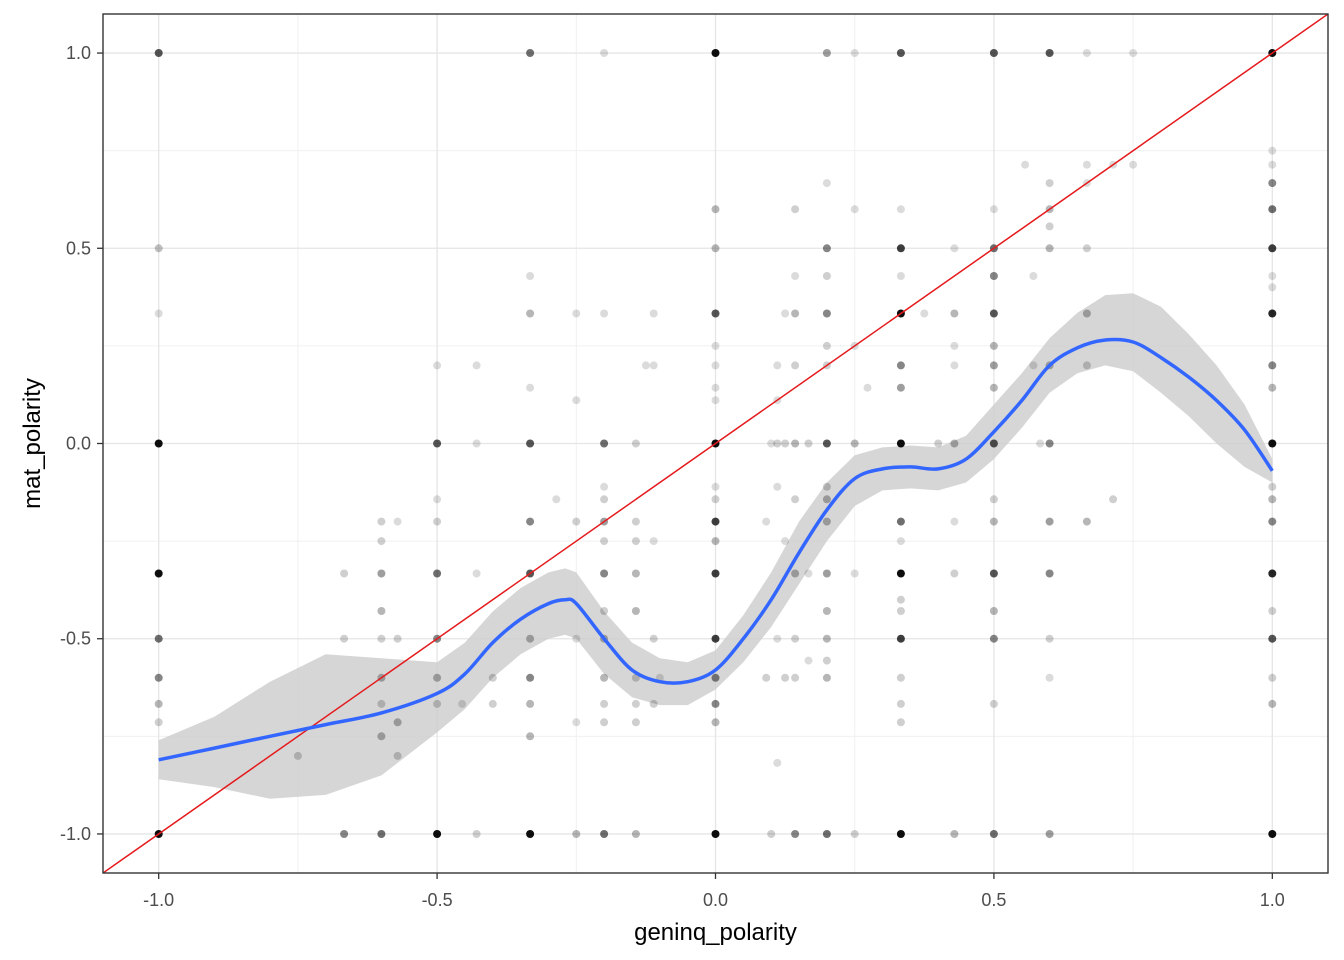  I want to click on x-tick-label: -1.0, so click(158, 900).